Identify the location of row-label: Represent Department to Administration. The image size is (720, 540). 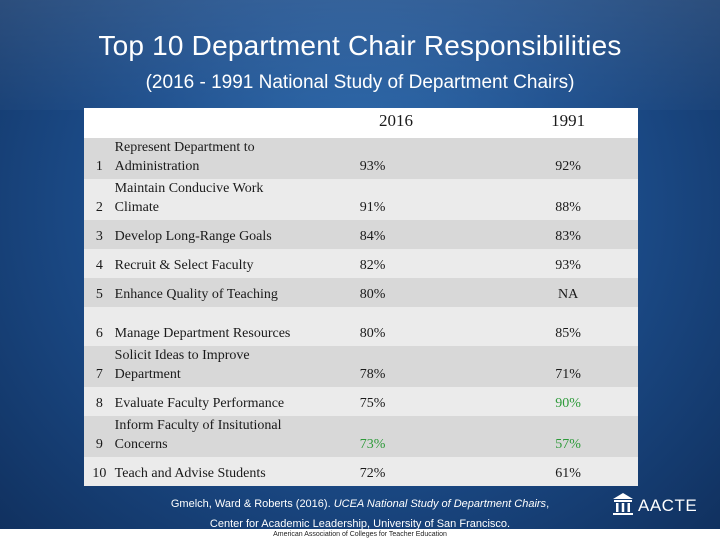
(204, 158).